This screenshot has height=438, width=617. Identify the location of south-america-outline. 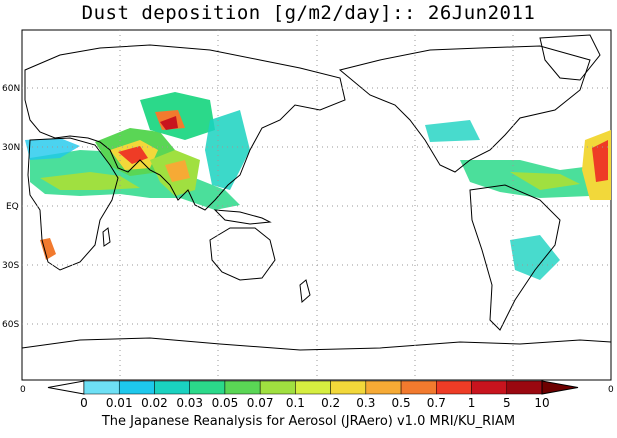
(515, 257).